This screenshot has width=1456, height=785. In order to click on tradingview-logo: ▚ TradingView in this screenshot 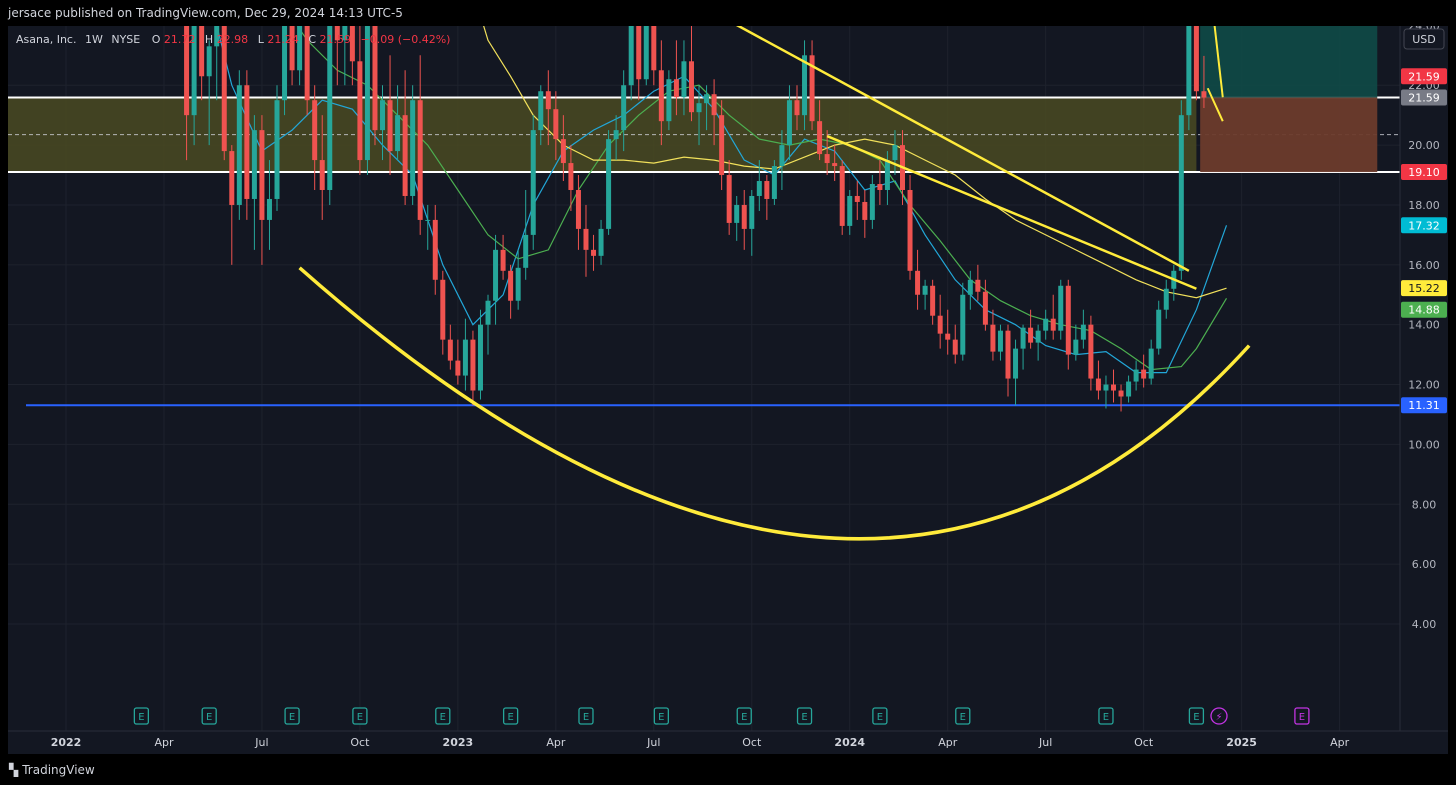, I will do `click(52, 770)`.